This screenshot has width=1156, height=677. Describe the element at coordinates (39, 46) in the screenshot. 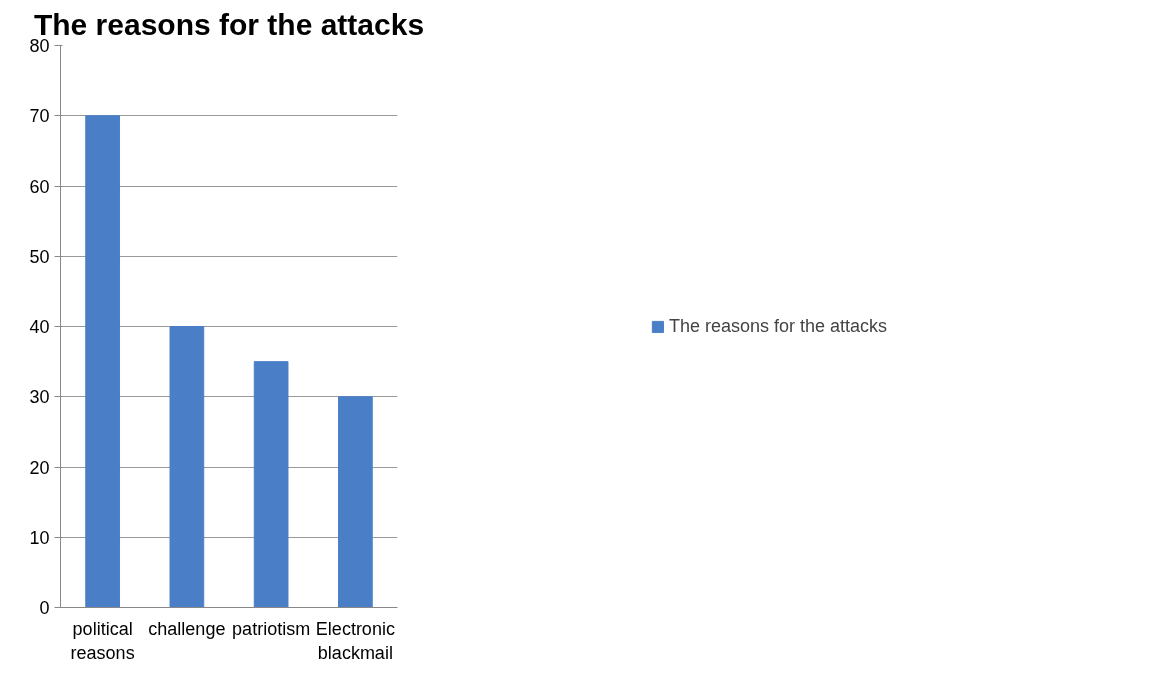

I see `y-tick-label: 80` at that location.